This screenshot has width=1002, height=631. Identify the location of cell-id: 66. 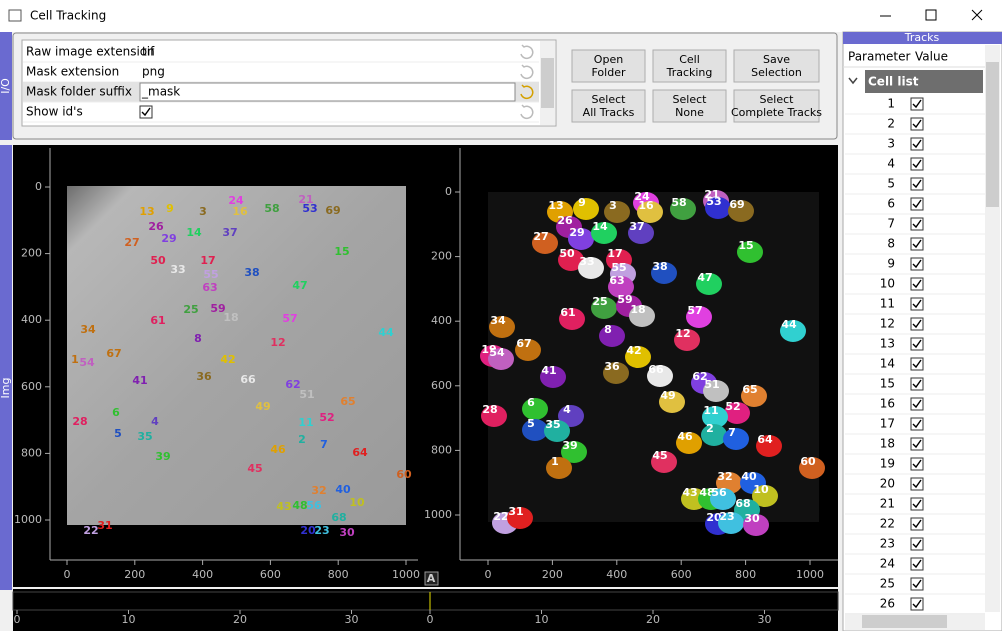
(248, 379).